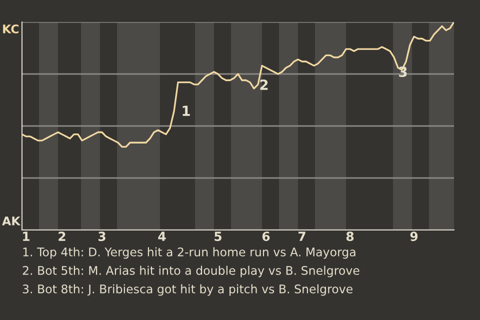 Image resolution: width=480 pixels, height=320 pixels. Describe the element at coordinates (264, 85) in the screenshot. I see `annotation: 2` at that location.